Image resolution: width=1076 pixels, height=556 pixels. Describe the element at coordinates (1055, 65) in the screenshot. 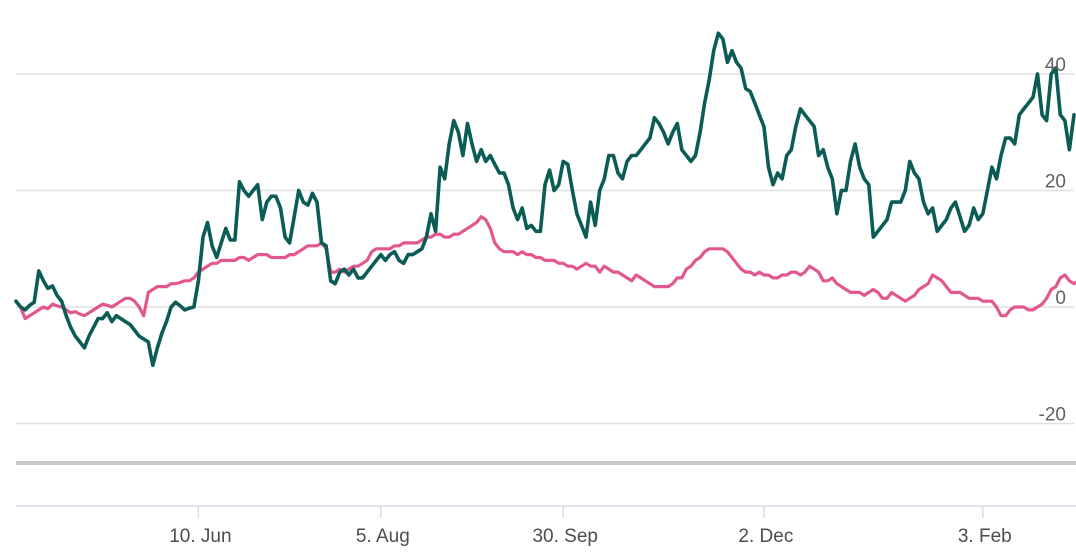

I see `y-tick-label: 40` at that location.